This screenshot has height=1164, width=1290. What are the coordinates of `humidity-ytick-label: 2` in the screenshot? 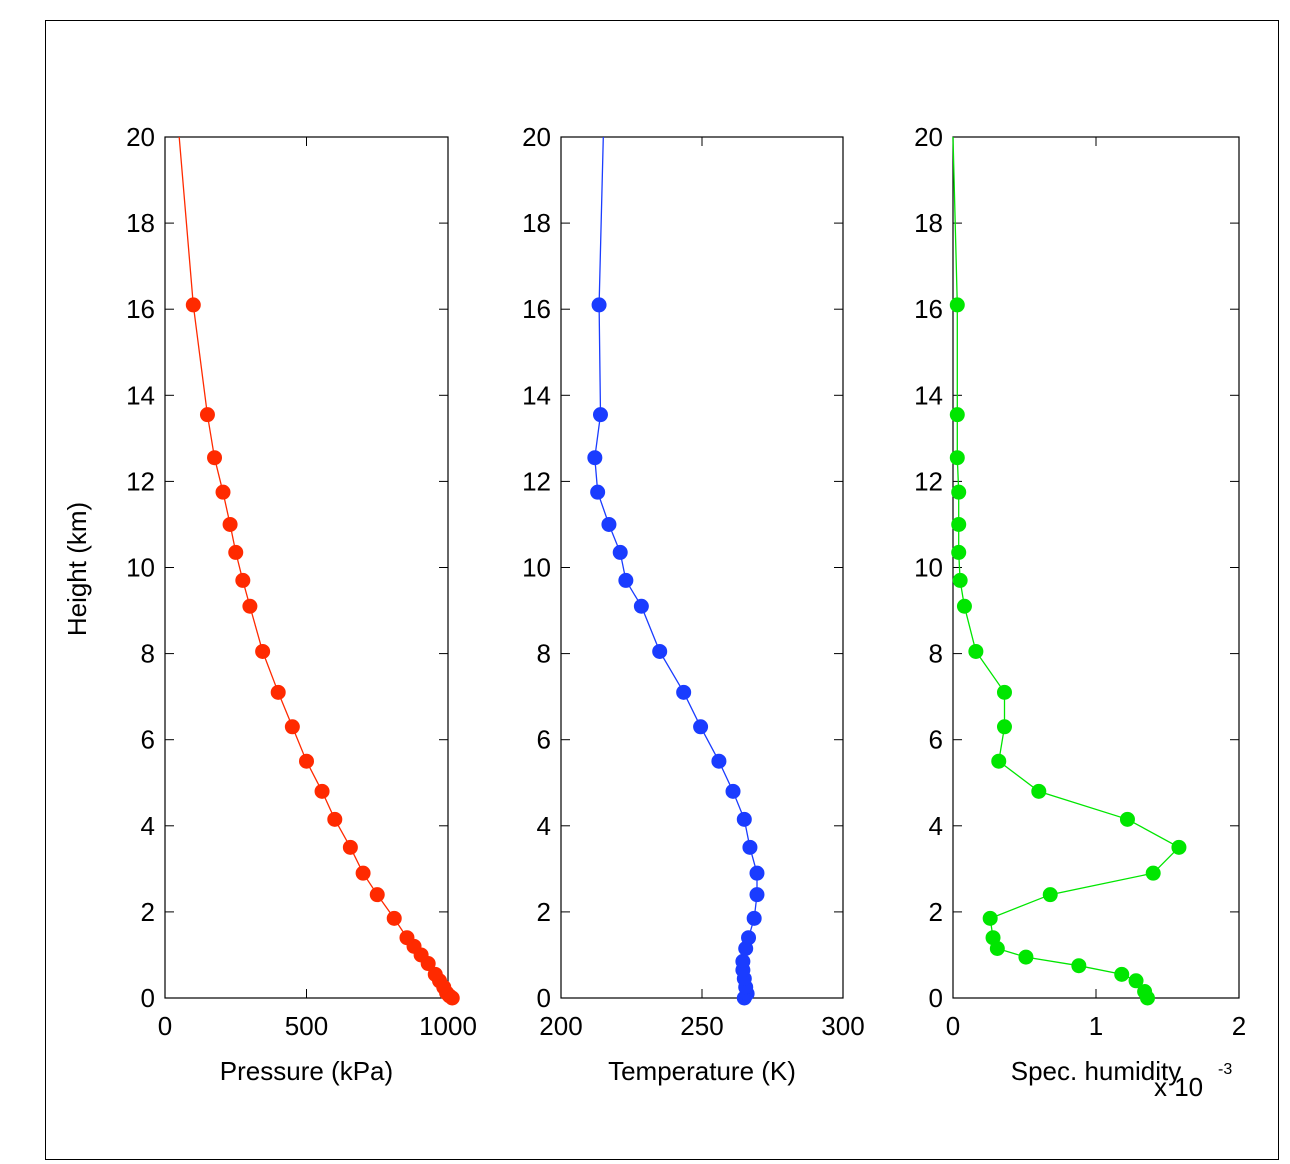 It's located at (936, 912).